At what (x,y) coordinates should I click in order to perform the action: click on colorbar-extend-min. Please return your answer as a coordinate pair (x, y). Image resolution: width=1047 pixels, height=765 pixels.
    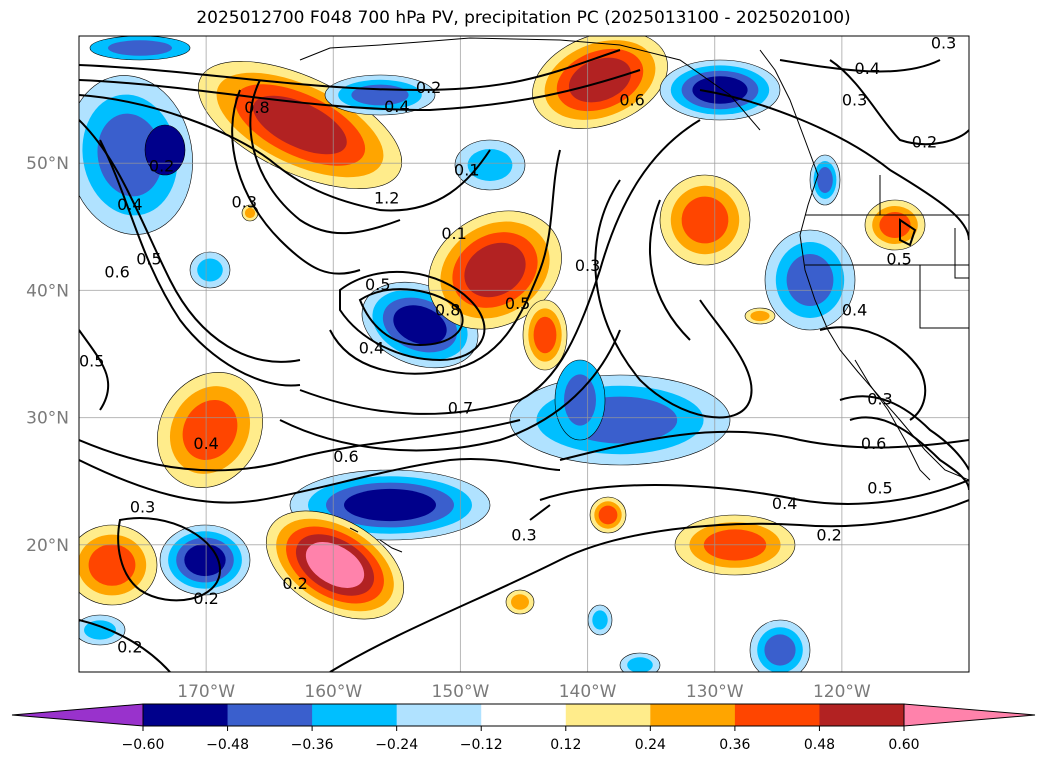
    Looking at the image, I should click on (77, 715).